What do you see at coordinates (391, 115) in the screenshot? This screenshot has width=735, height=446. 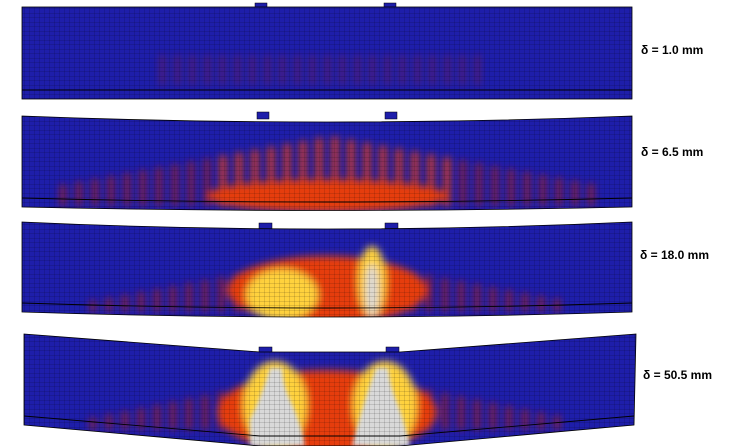 I see `load-plate-right` at bounding box center [391, 115].